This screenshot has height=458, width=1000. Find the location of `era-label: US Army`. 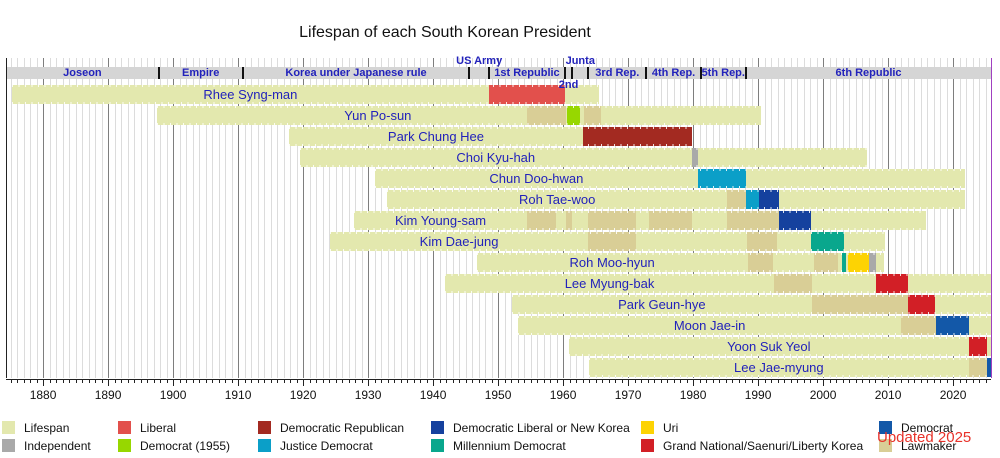

era-label: US Army is located at coordinates (479, 61).